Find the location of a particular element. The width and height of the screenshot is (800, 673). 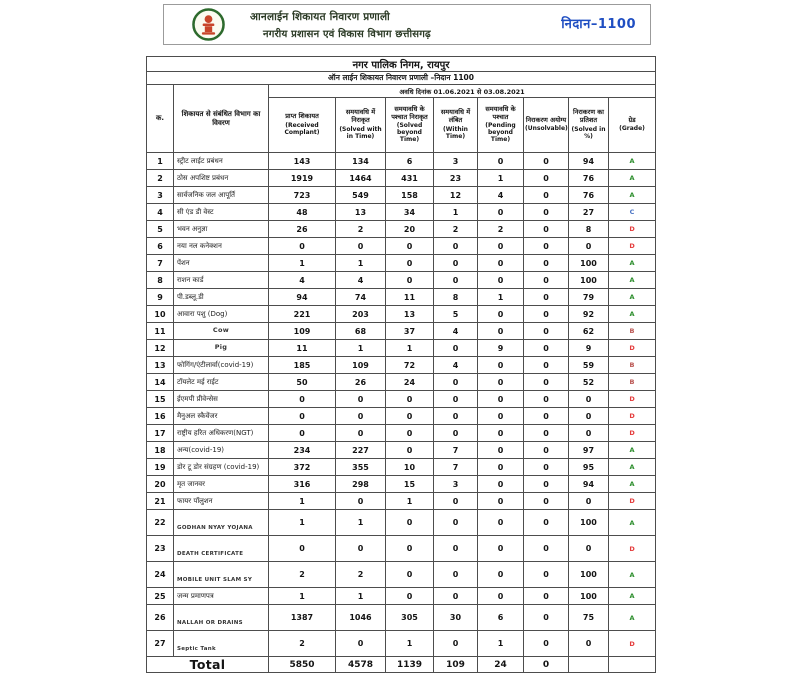

table-row: 8 राशन कार्ड 4 4 0 0 0 0 100 A is located at coordinates (401, 280).